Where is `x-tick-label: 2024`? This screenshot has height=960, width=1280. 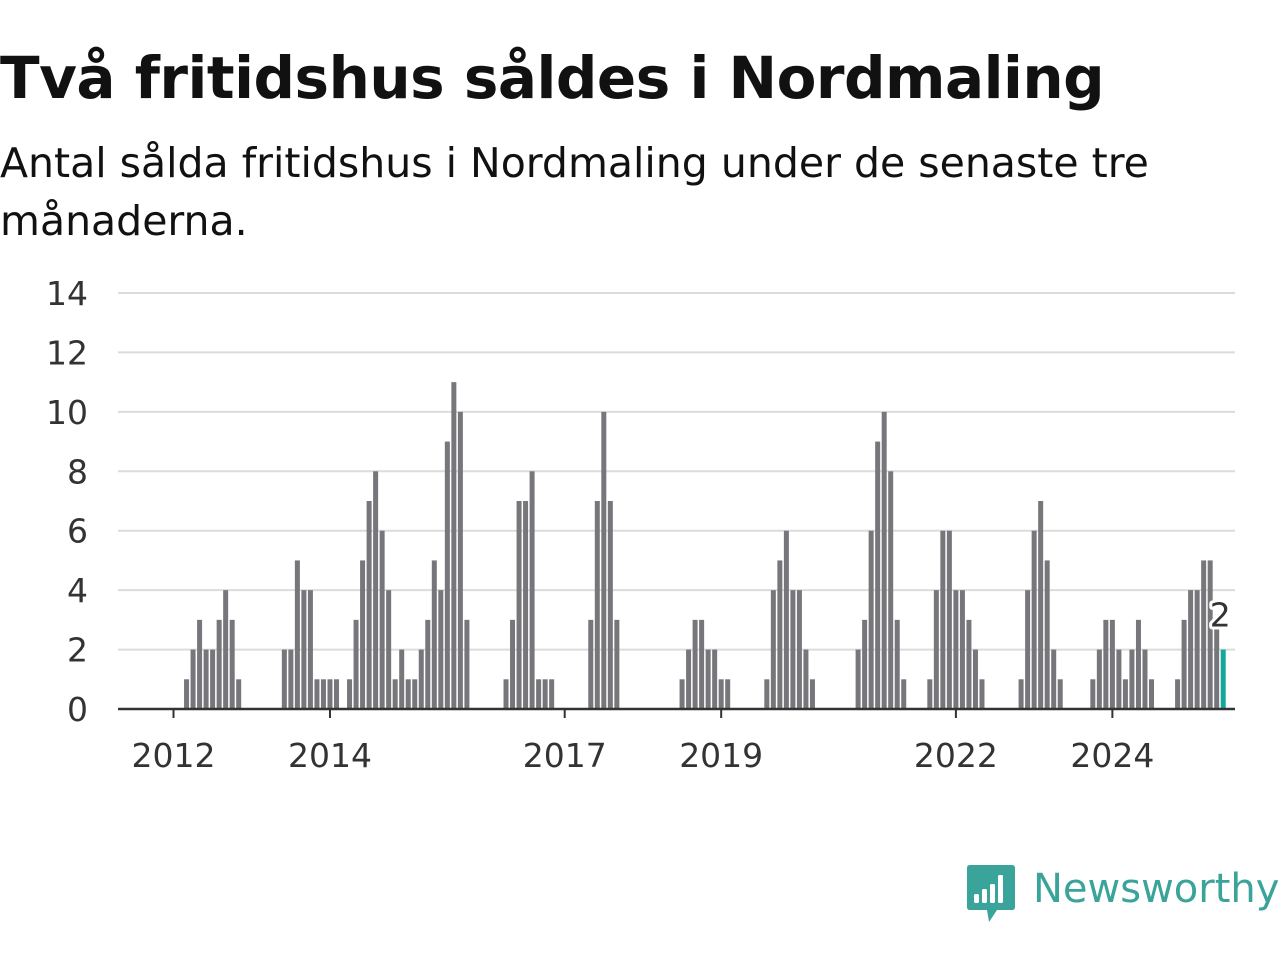
x-tick-label: 2024 is located at coordinates (1112, 755).